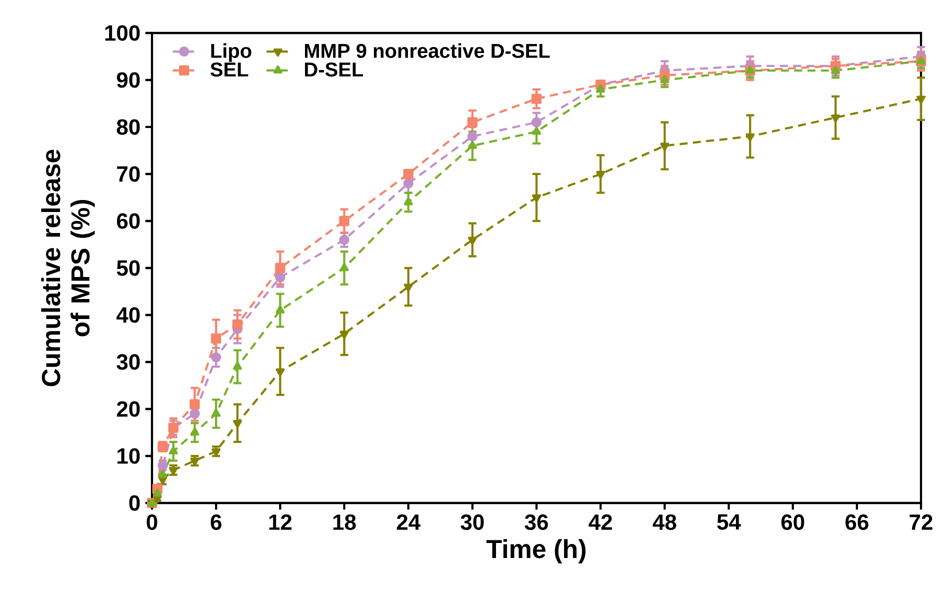 This screenshot has width=950, height=593. I want to click on x-tick-label: 0, so click(152, 522).